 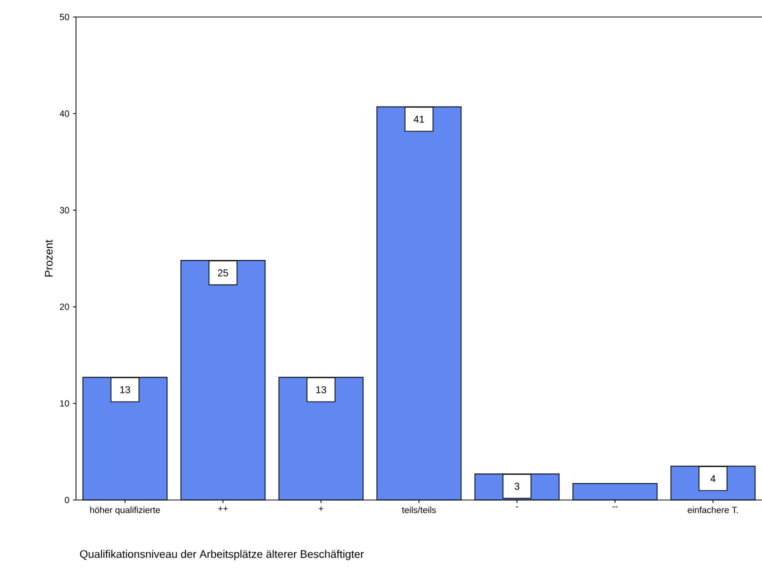 What do you see at coordinates (125, 510) in the screenshot?
I see `x-tick-label: höher qualifizierte` at bounding box center [125, 510].